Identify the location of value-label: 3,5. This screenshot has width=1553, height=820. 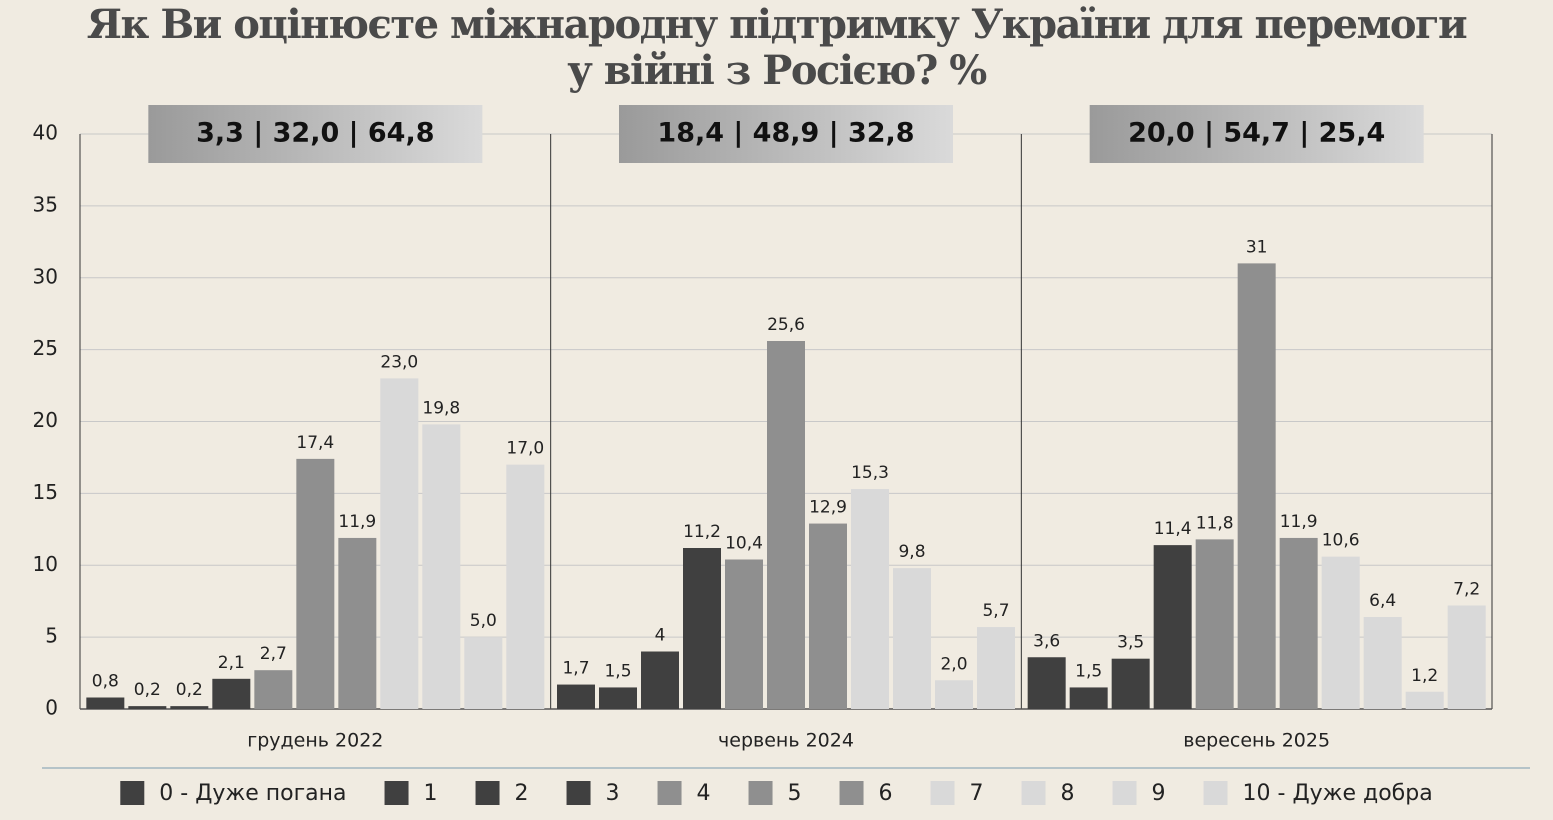
(1130, 643).